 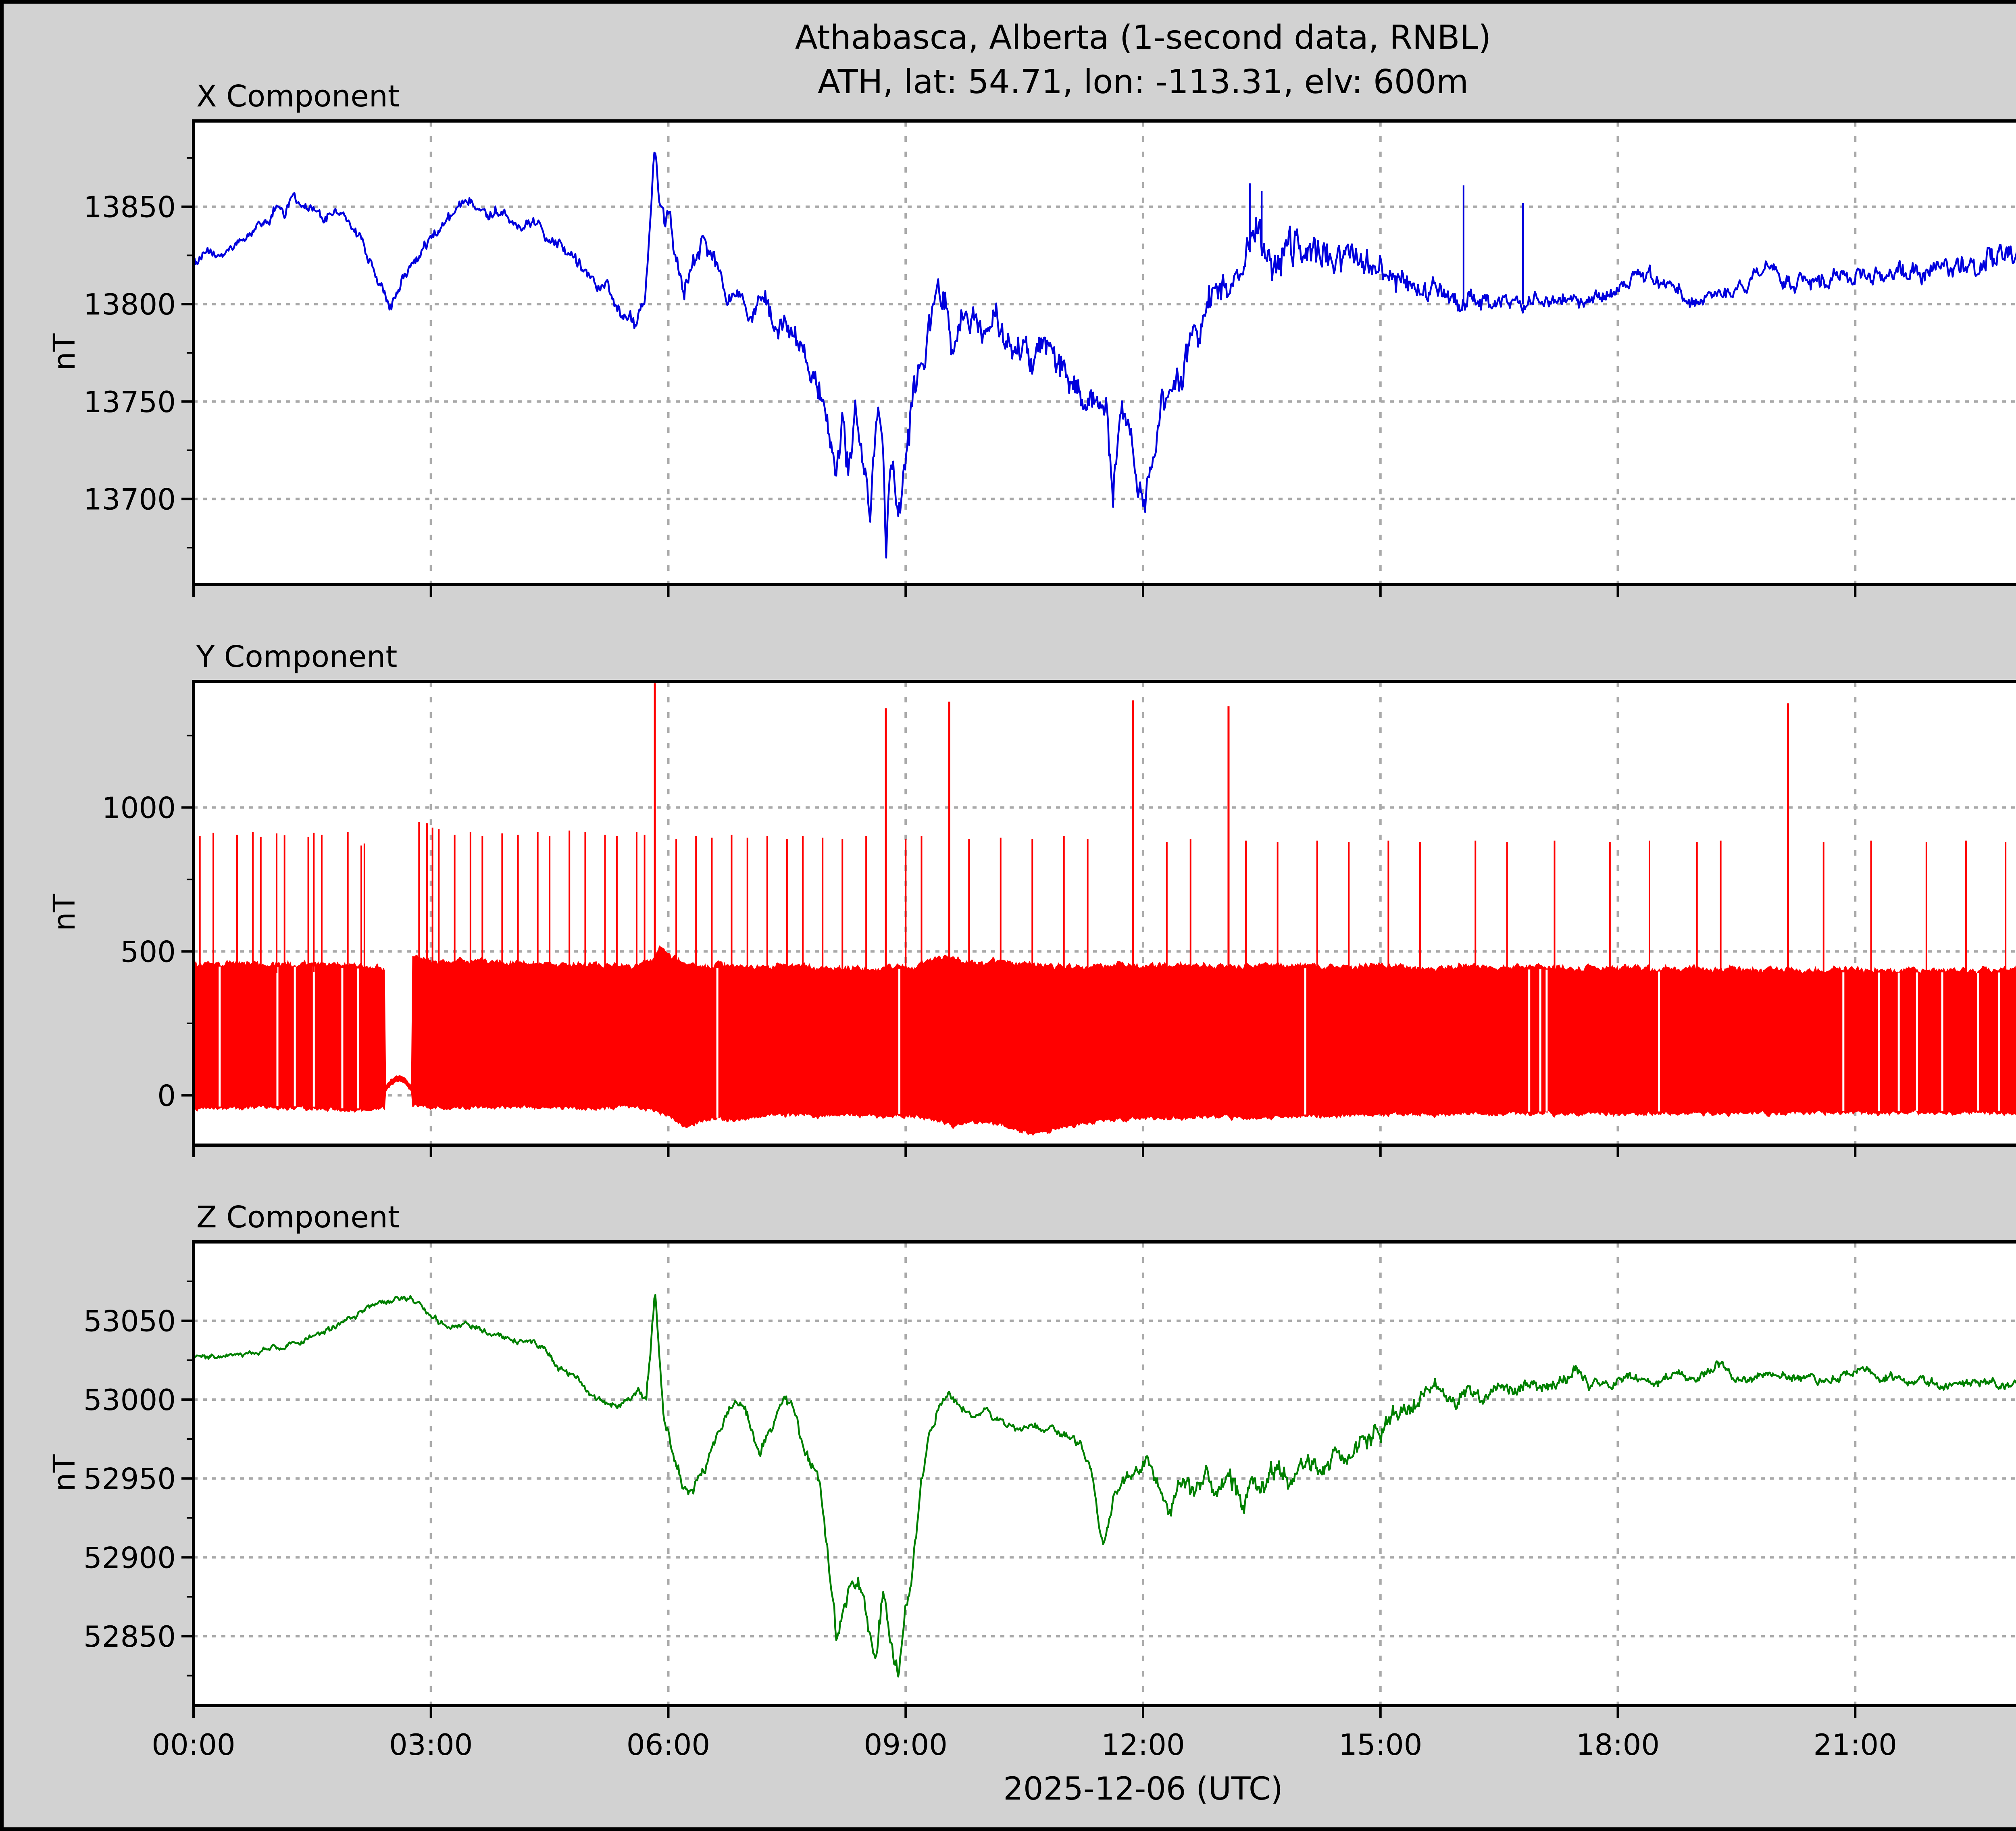 I want to click on chart-title: Athabasca, Alberta (1-second data, RNBL), so click(x=1143, y=38).